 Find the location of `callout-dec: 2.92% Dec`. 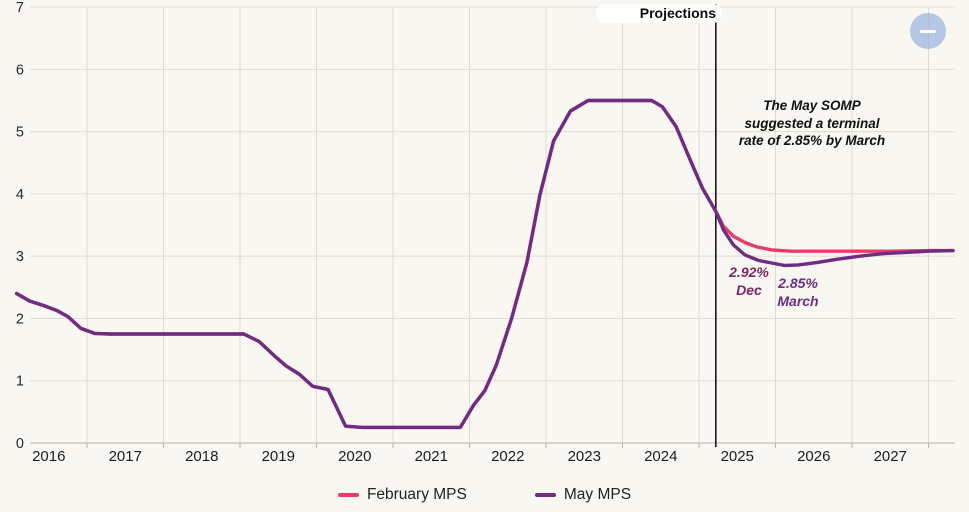

callout-dec: 2.92% Dec is located at coordinates (749, 281).